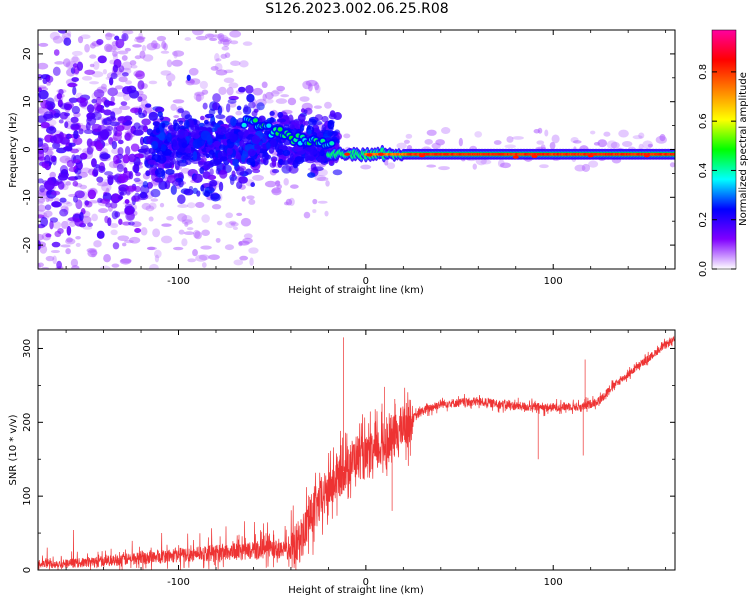 This screenshot has width=750, height=600. Describe the element at coordinates (27, 570) in the screenshot. I see `y-tick-label: 0` at that location.